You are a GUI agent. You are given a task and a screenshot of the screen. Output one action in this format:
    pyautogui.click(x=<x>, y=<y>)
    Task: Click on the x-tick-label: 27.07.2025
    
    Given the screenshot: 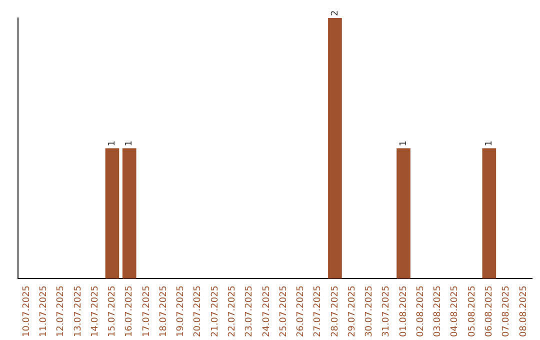 What is the action you would take?
    pyautogui.click(x=318, y=311)
    